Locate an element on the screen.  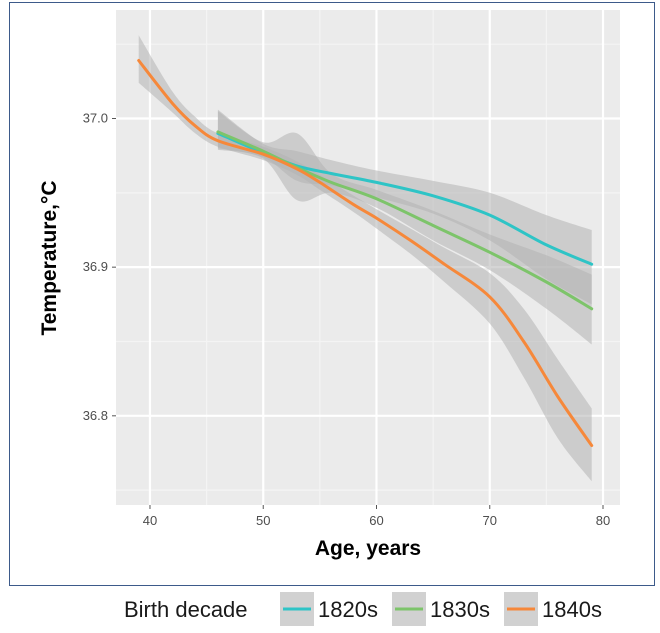
y-tick-label: 36.8 is located at coordinates (95, 415).